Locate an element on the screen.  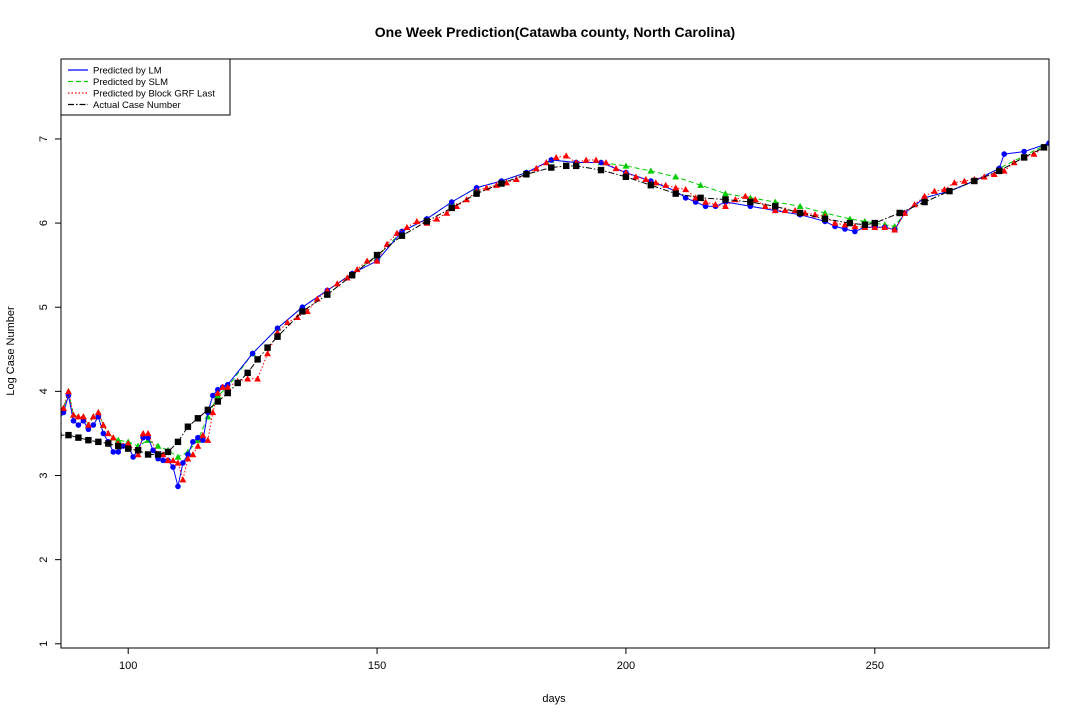
x-tick-label: 100 is located at coordinates (128, 666).